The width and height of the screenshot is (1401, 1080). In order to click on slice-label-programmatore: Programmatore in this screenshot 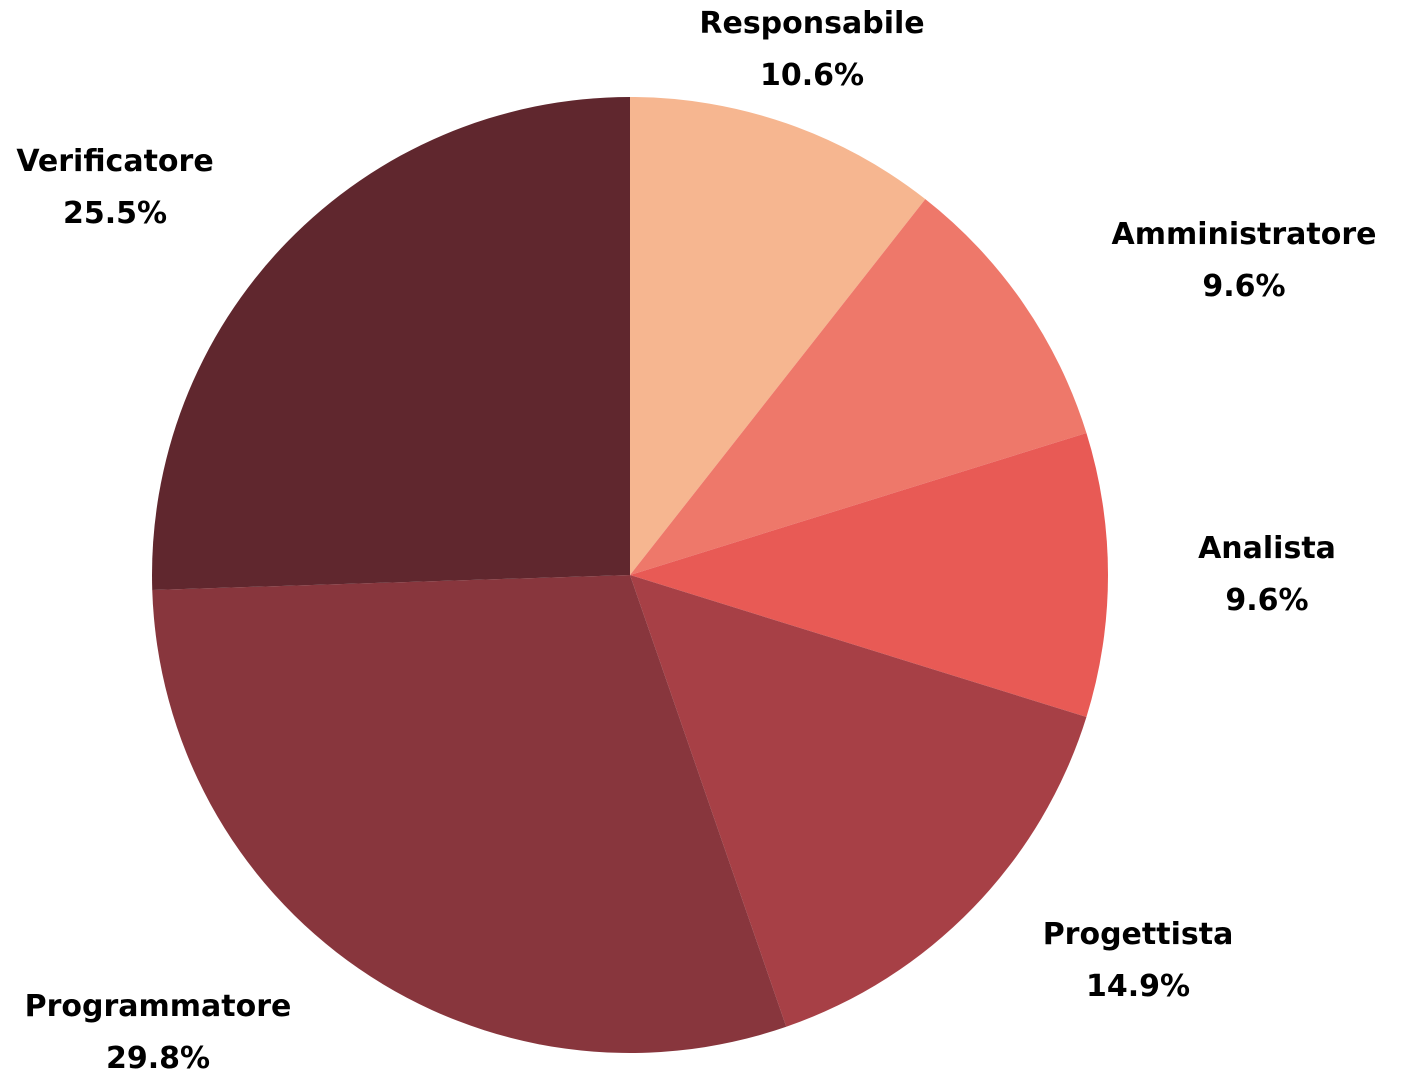, I will do `click(158, 1006)`.